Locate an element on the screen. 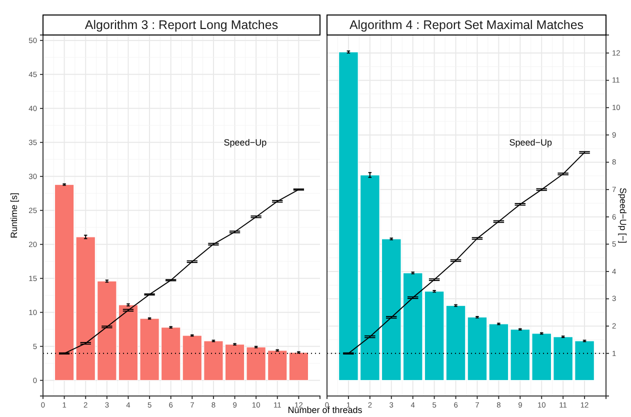 Image resolution: width=631 pixels, height=417 pixels. chart-title: Algorithm 3 : Report Long Matches is located at coordinates (181, 25).